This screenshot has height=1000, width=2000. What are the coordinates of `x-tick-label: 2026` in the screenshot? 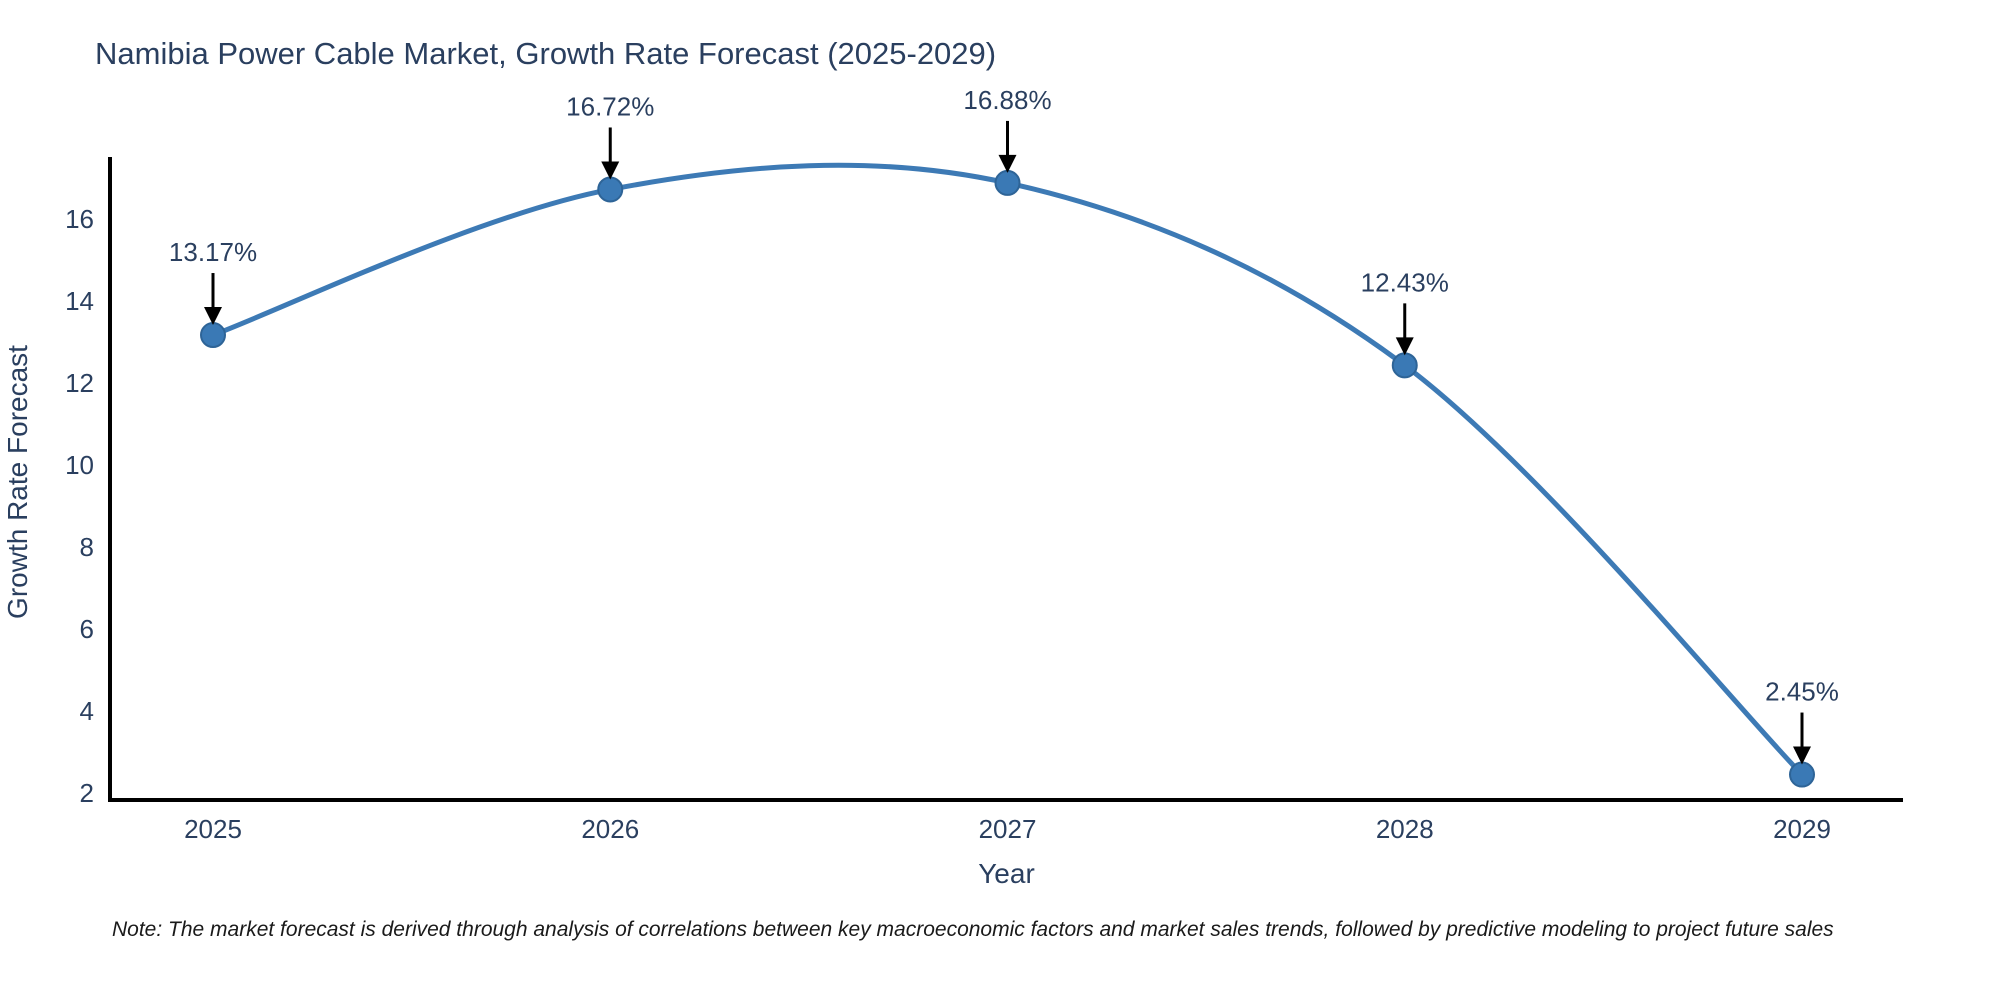 It's located at (610, 829).